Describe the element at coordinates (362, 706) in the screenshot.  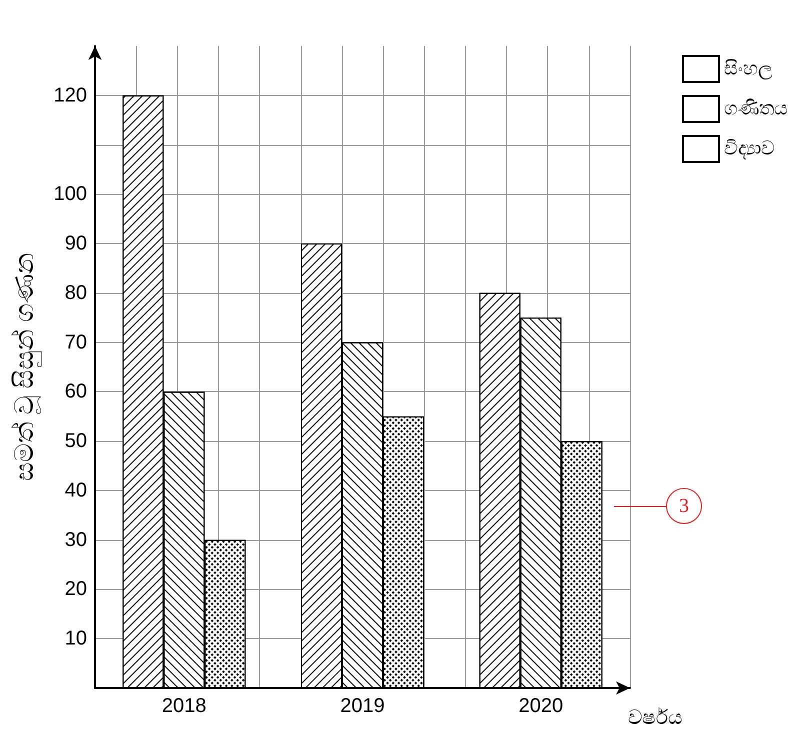
I see `x-tick-label: 2019` at that location.